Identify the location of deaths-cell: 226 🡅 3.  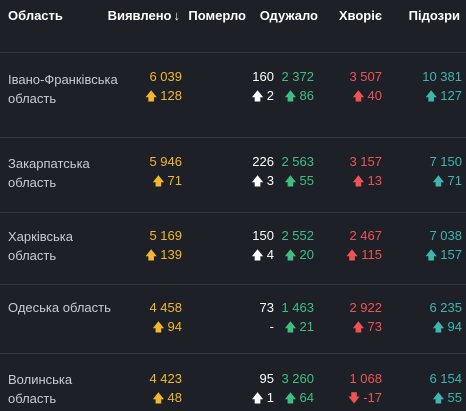
(244, 174).